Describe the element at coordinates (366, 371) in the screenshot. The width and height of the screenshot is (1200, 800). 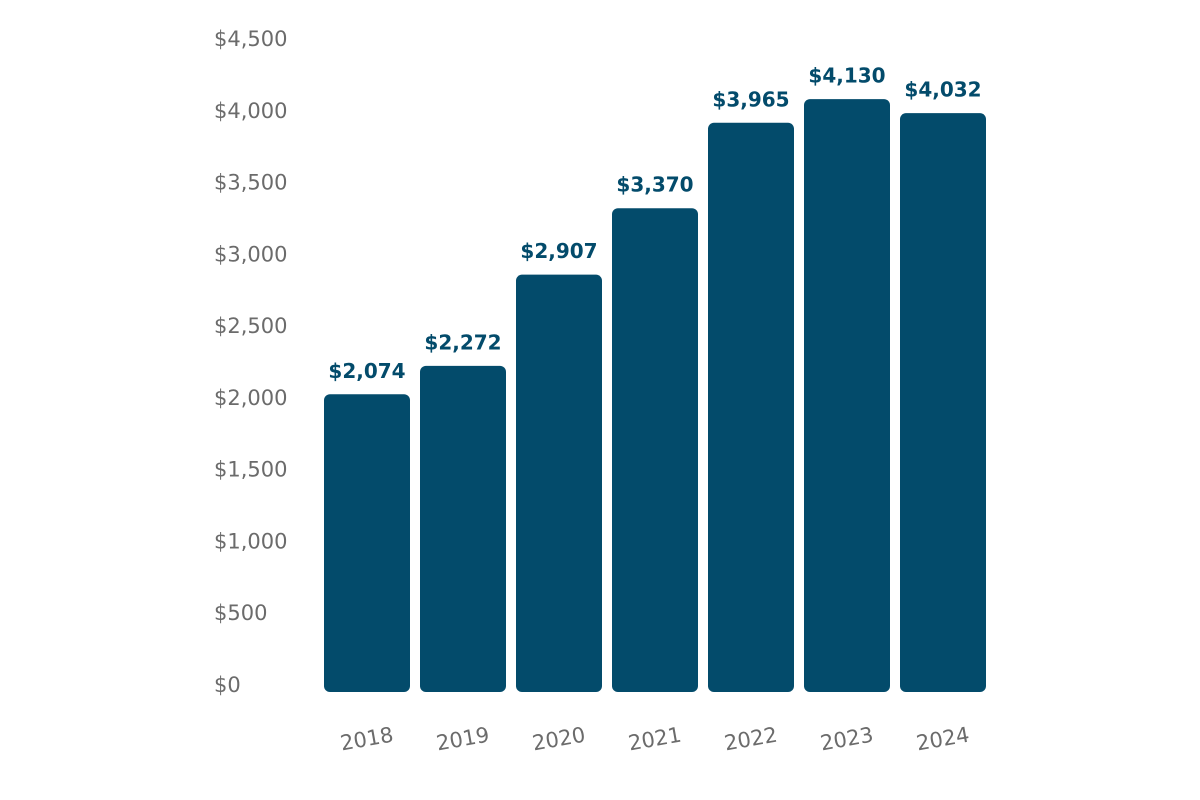
I see `value-label: $2,074` at that location.